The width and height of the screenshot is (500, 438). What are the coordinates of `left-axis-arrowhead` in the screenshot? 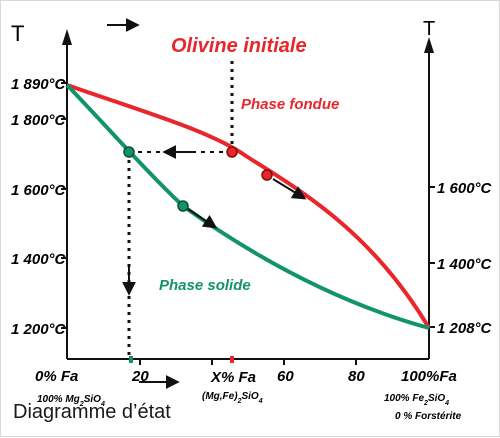 It's located at (67, 37).